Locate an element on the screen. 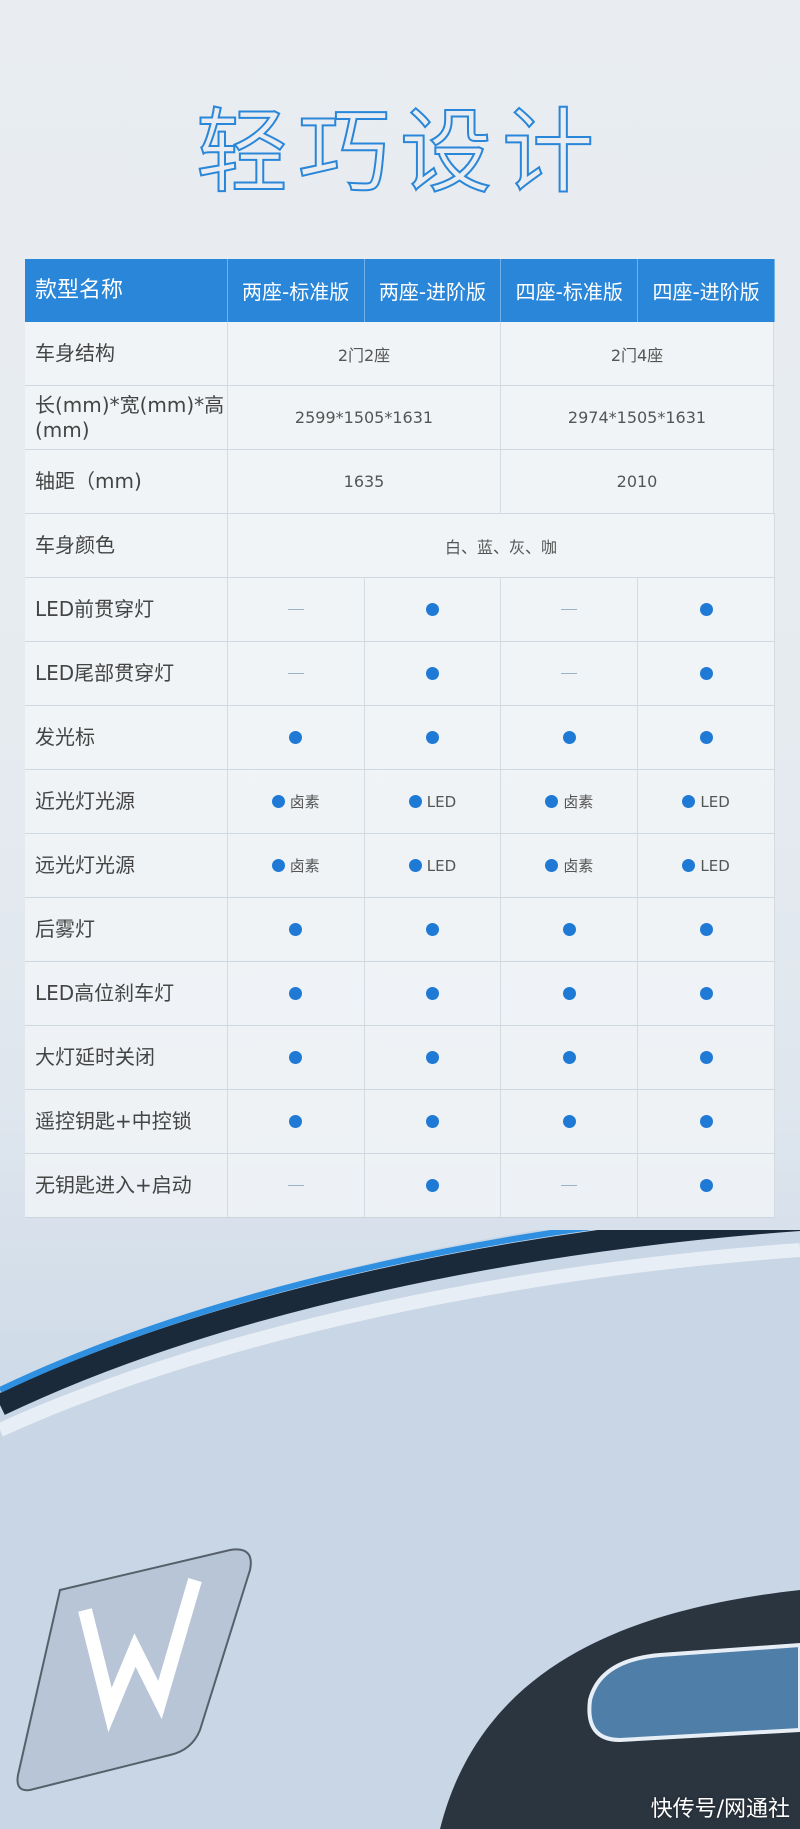 The height and width of the screenshot is (1829, 800). row-label: LED尾部贯穿灯 is located at coordinates (126, 673).